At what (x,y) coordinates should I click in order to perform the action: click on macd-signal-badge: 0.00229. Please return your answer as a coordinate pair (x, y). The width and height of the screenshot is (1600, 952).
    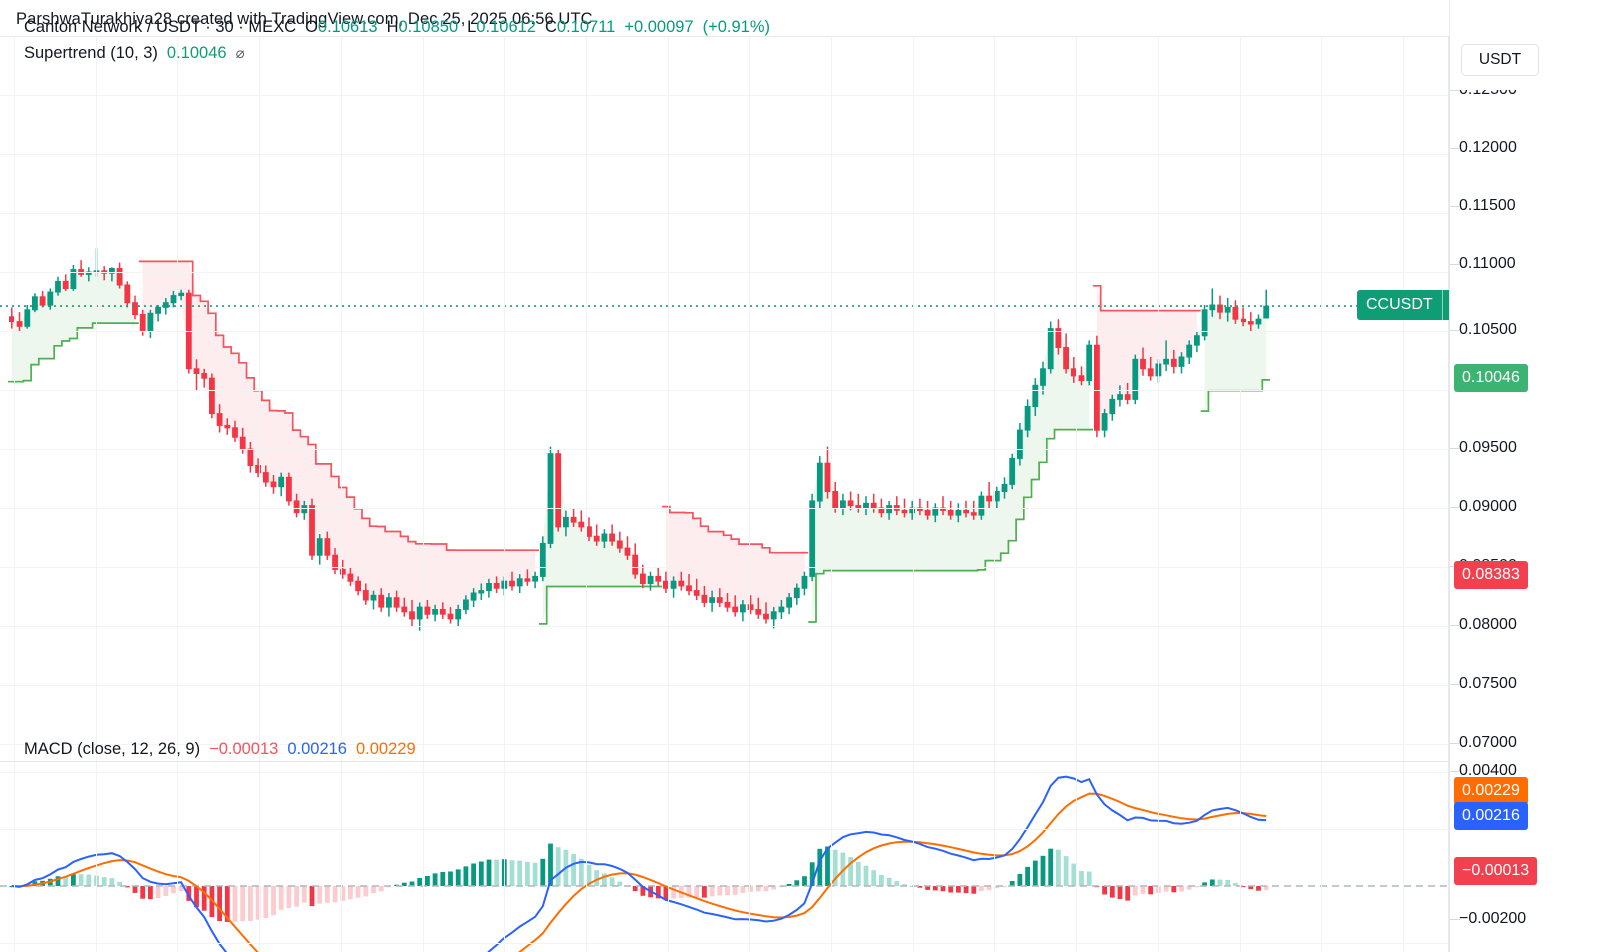
    Looking at the image, I should click on (1491, 791).